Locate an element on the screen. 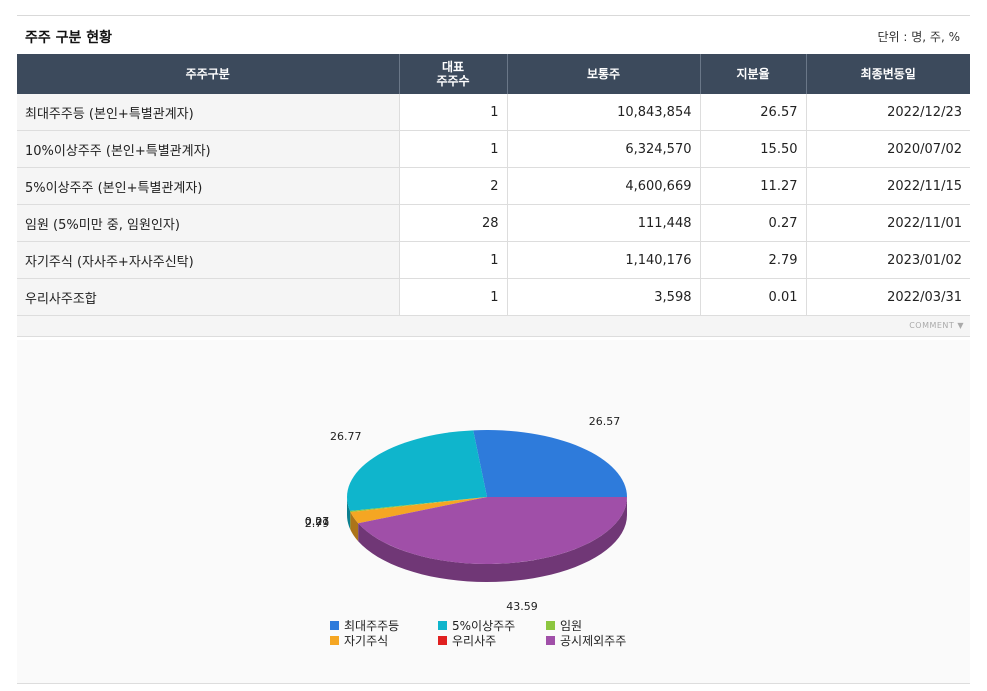 This screenshot has height=691, width=987. pie-data-label: 43.59 is located at coordinates (522, 606).